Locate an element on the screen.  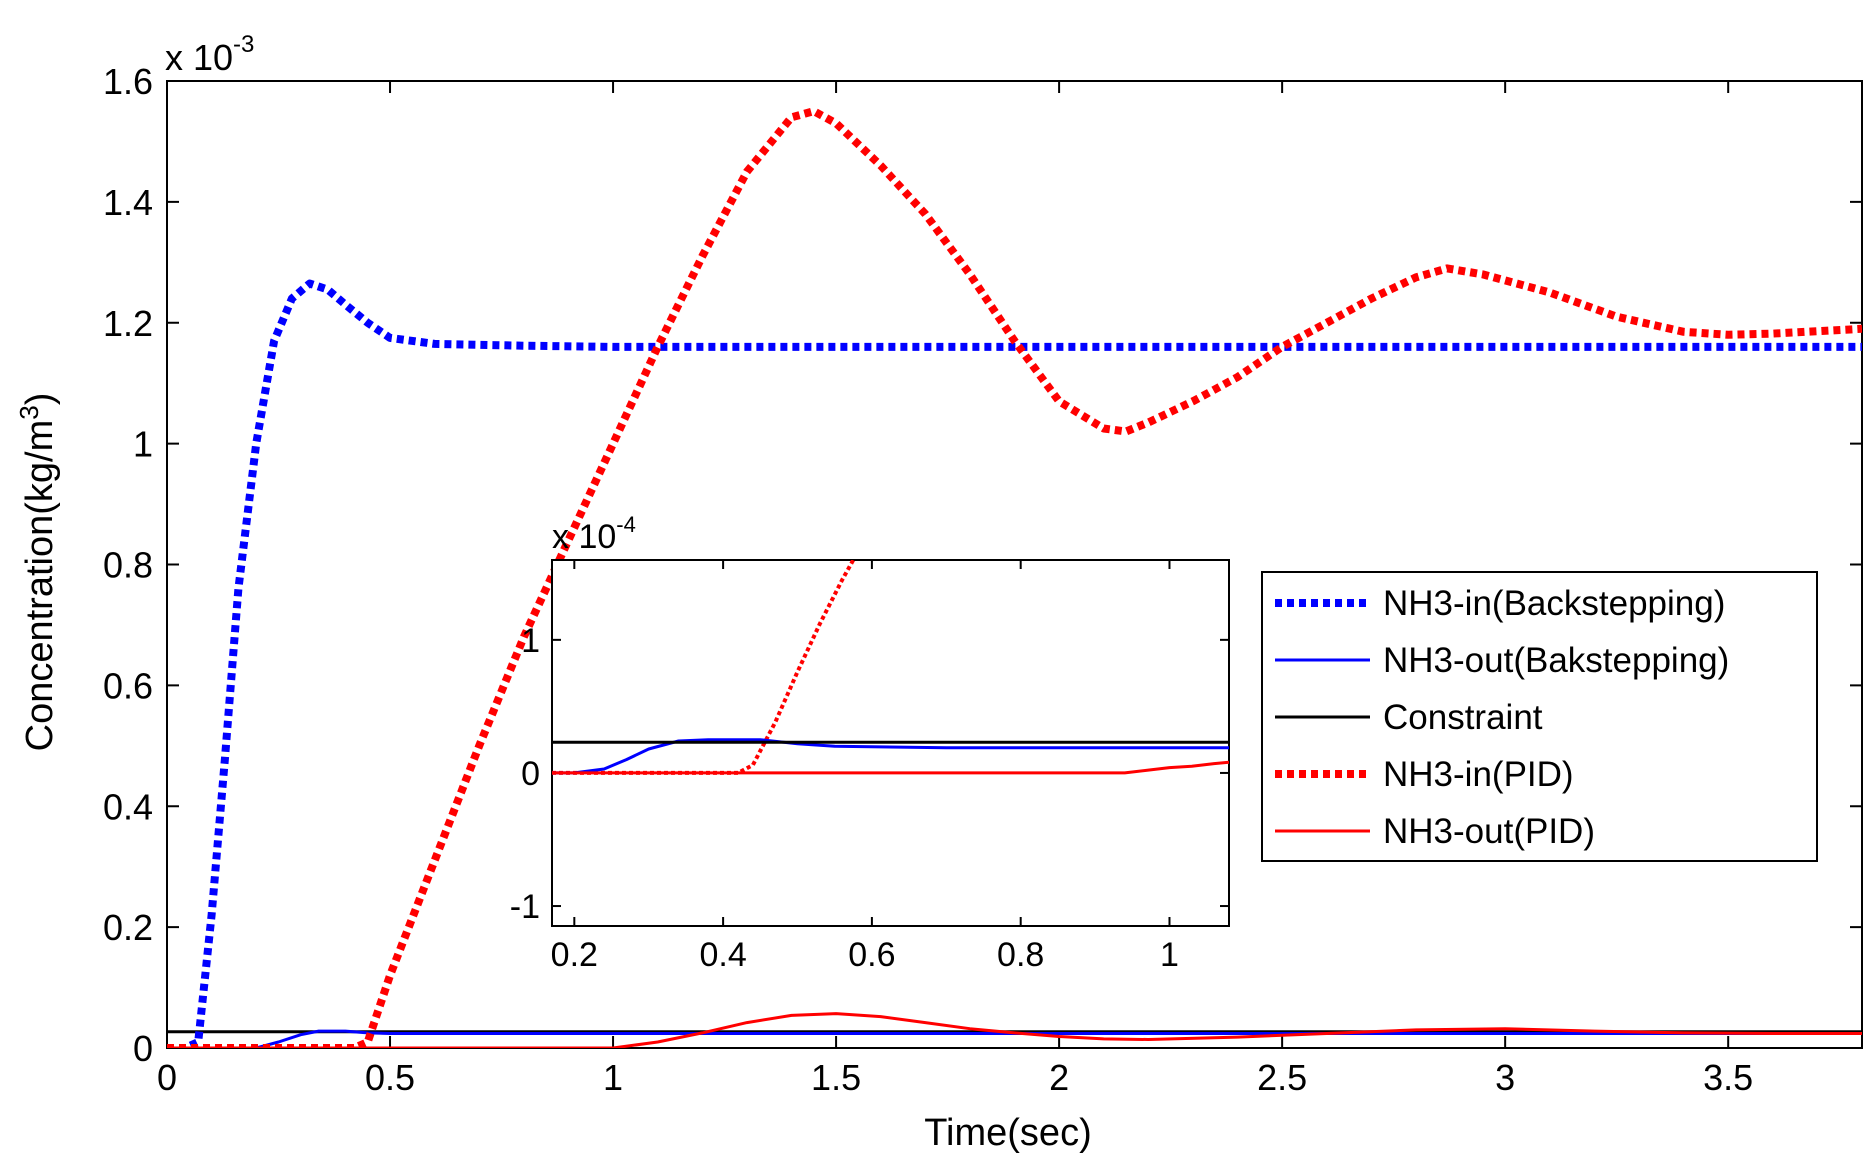
y-tick-label: 0 is located at coordinates (143, 1048).